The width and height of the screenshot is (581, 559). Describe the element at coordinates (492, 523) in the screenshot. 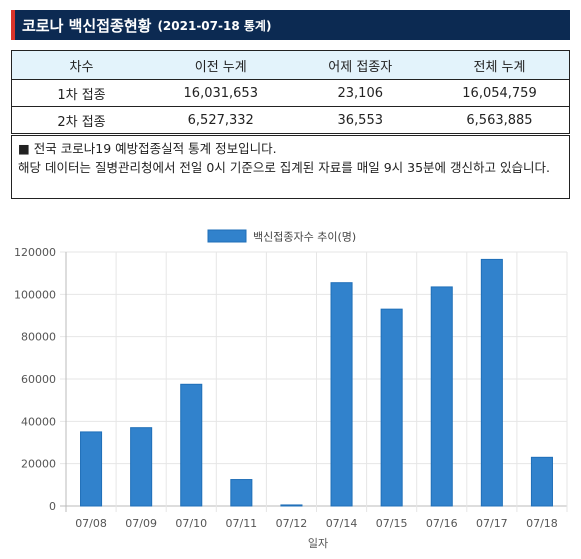

I see `x-tick-label: 07/17` at that location.